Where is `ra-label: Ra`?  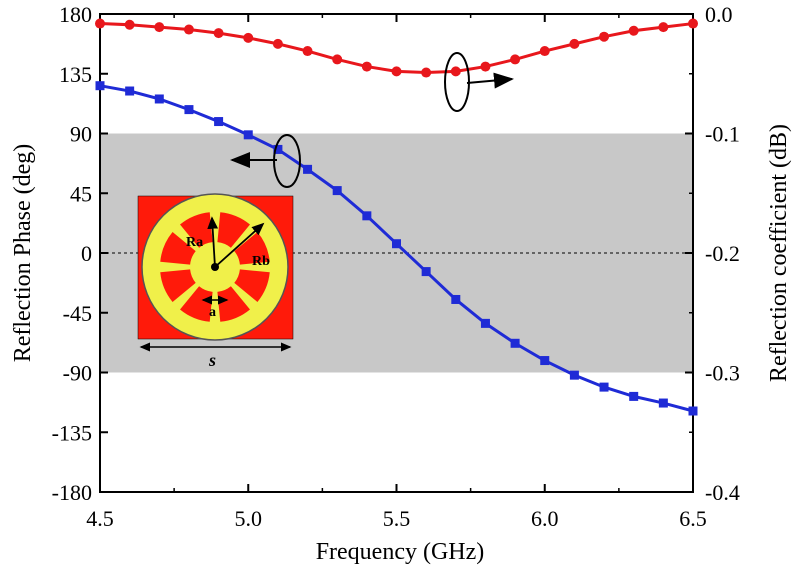 ra-label: Ra is located at coordinates (194, 242).